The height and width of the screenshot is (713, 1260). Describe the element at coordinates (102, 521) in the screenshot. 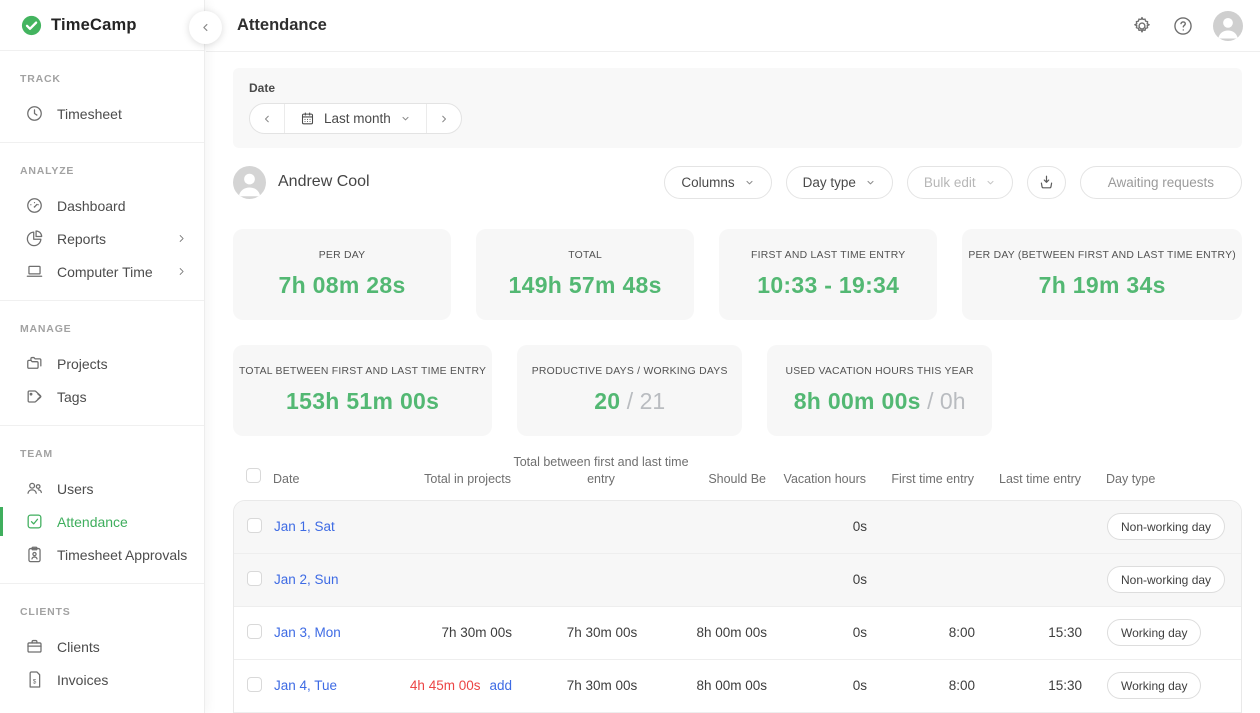

I see `sidebar-item-attendance: Attendance` at that location.